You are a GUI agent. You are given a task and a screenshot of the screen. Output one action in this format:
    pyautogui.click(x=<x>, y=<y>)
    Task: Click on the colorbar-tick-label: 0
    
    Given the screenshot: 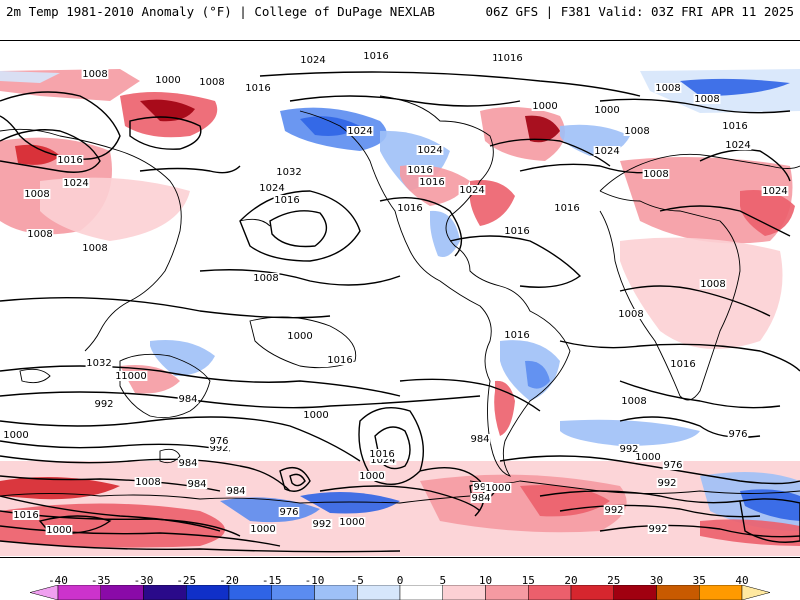 What is the action you would take?
    pyautogui.click(x=400, y=580)
    